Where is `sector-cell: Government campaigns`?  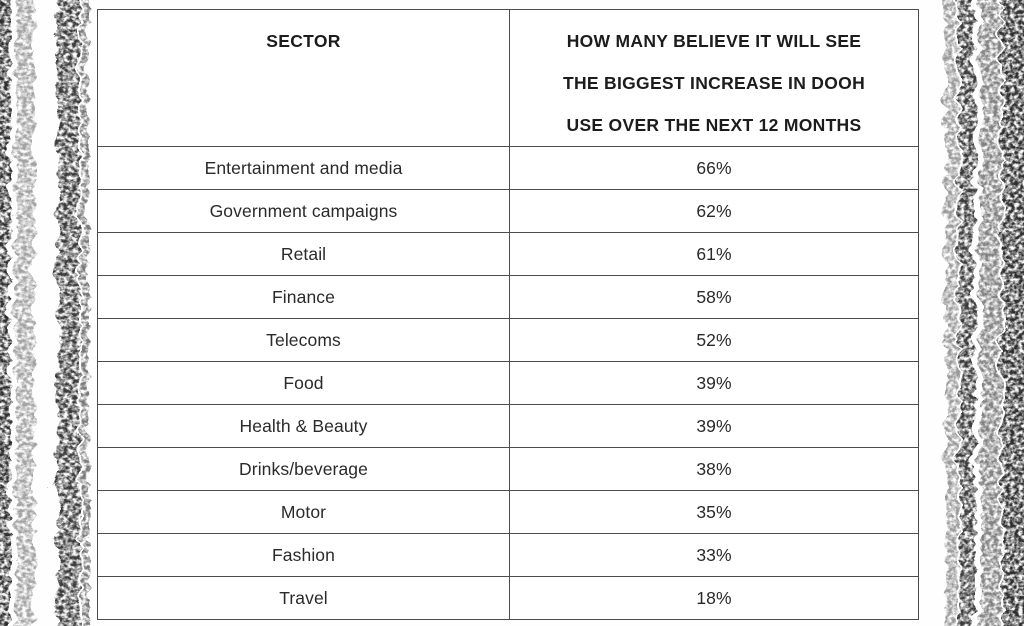 sector-cell: Government campaigns is located at coordinates (303, 211).